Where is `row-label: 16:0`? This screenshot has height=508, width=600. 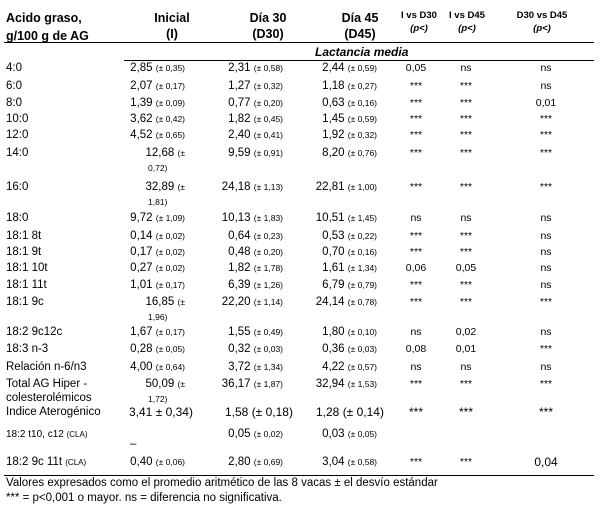 row-label: 16:0 is located at coordinates (17, 187).